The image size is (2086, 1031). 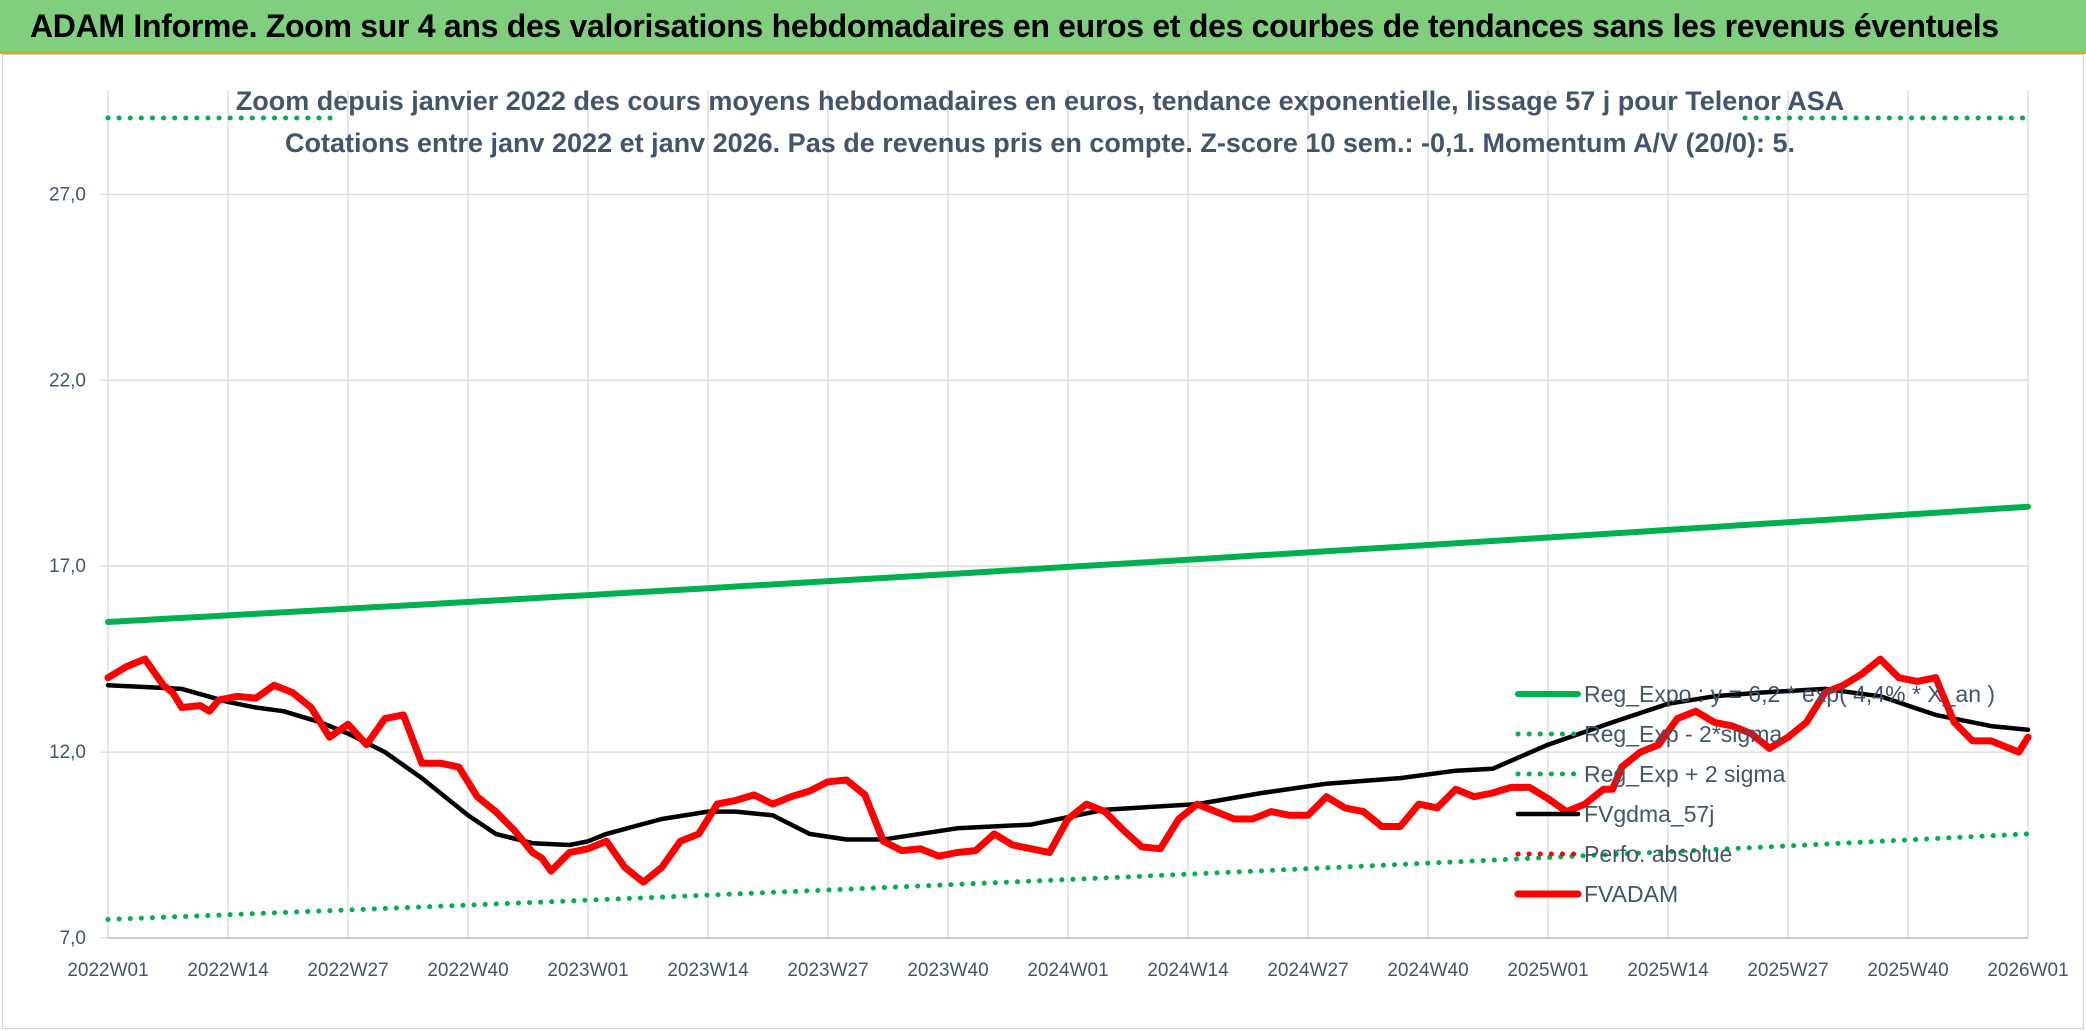 I want to click on y-tick-label: 27,0, so click(x=67, y=194).